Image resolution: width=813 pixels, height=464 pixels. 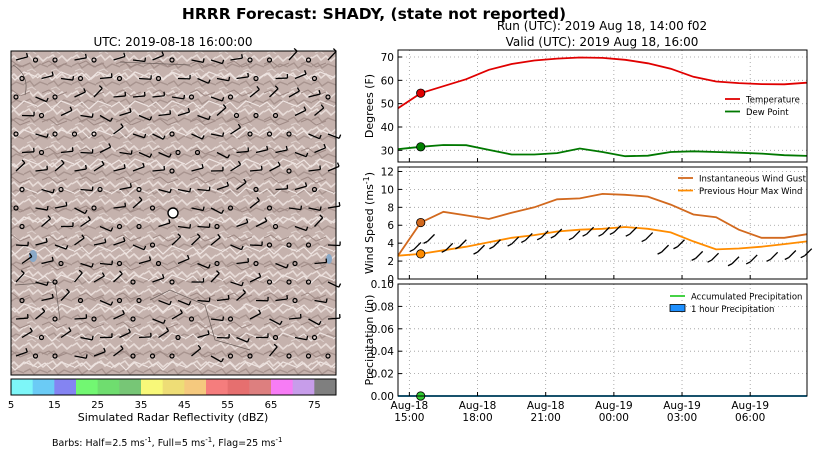 I want to click on y-axis-label: Degrees (F), so click(x=369, y=106).